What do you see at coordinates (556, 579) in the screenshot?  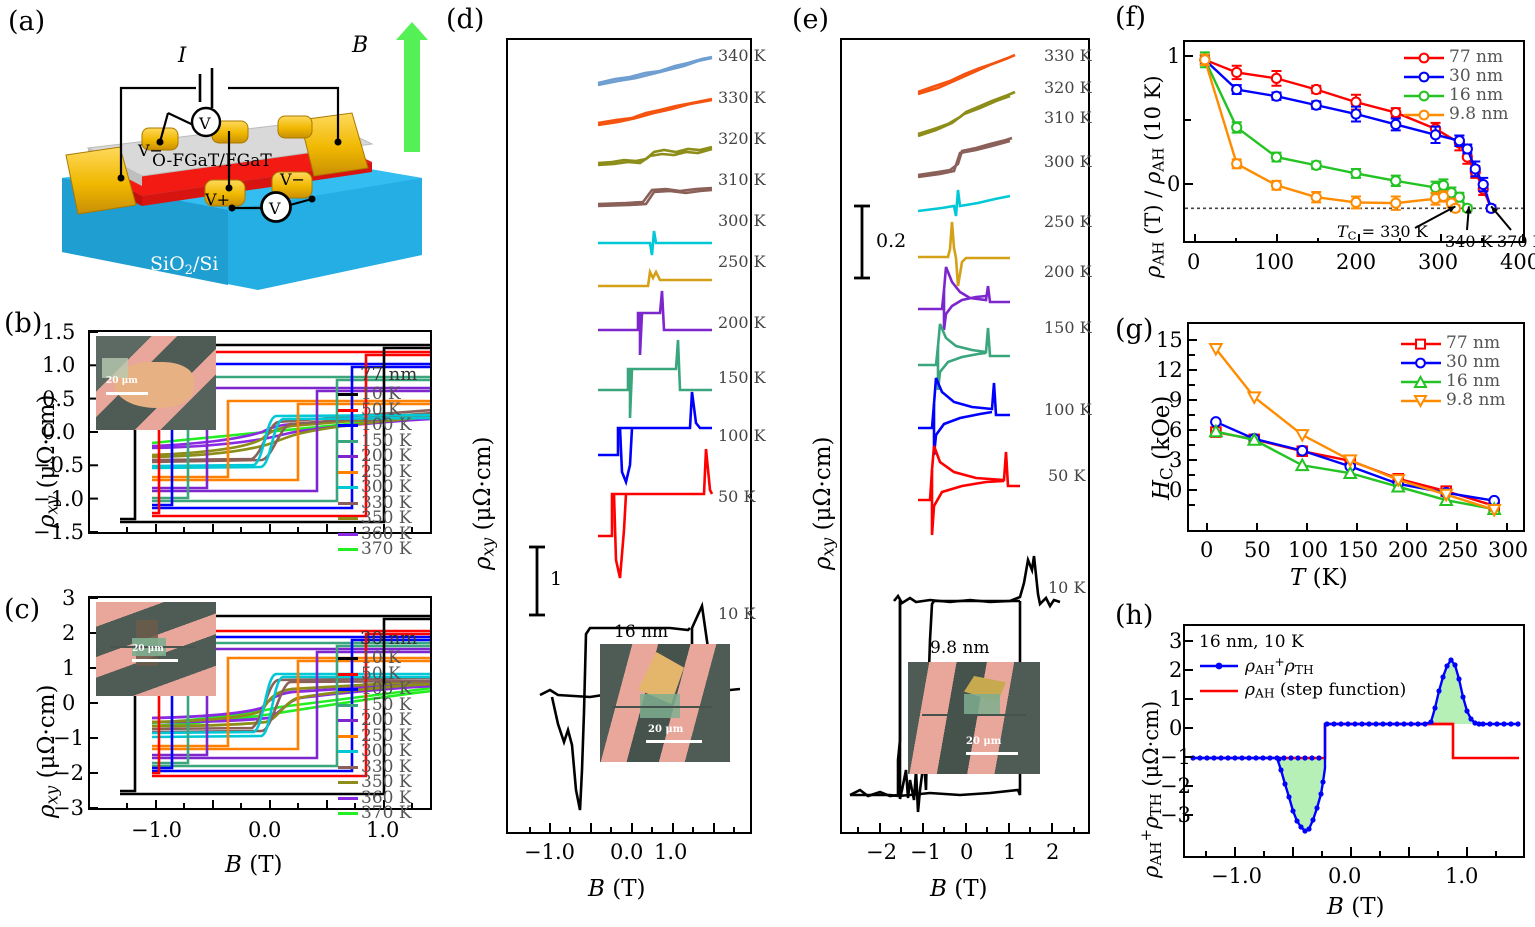 I see `panel-d-scalebar-label: 1` at bounding box center [556, 579].